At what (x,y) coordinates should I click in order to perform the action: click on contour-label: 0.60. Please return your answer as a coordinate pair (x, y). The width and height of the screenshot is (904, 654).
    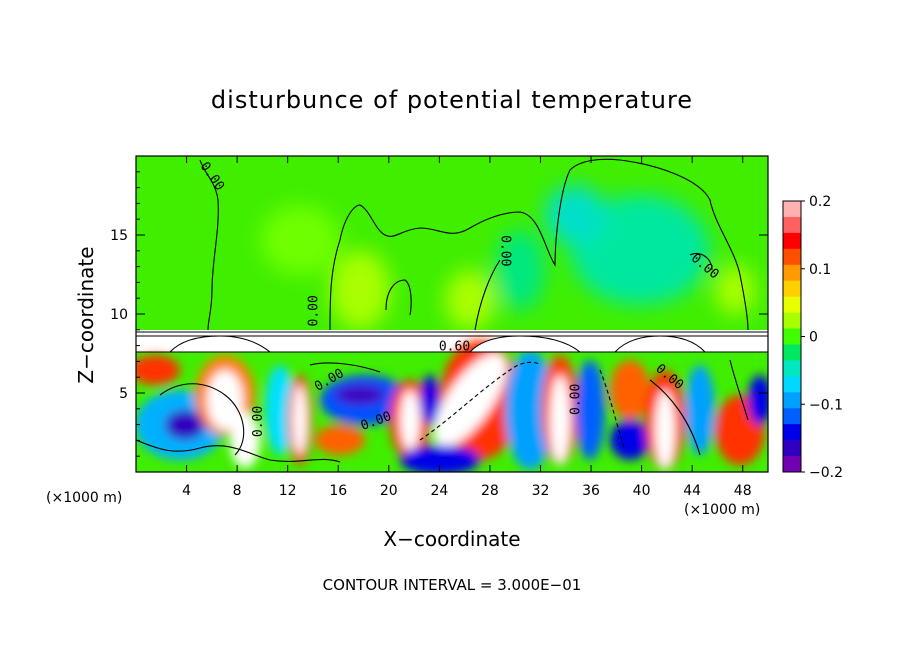
    Looking at the image, I should click on (454, 347).